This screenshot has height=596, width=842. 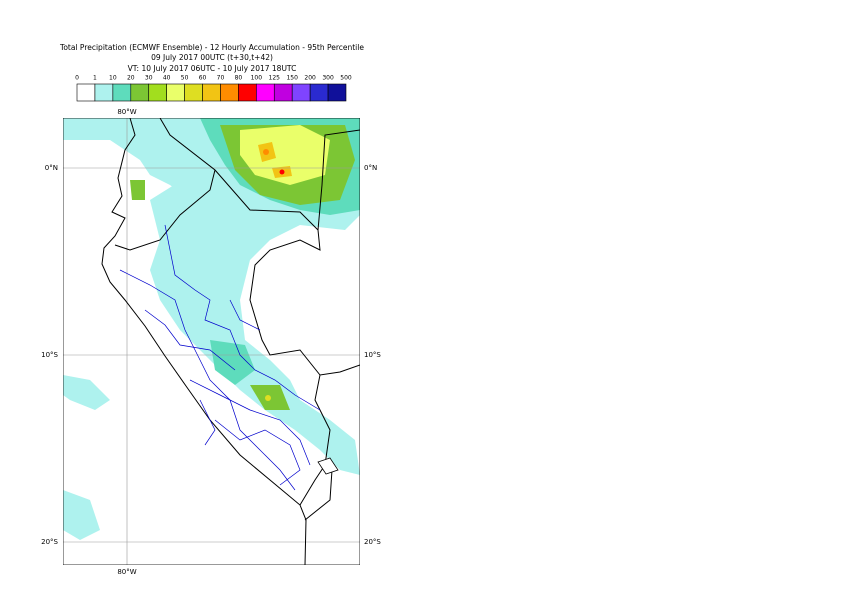 I want to click on colorbar-label: 1, so click(x=95, y=78).